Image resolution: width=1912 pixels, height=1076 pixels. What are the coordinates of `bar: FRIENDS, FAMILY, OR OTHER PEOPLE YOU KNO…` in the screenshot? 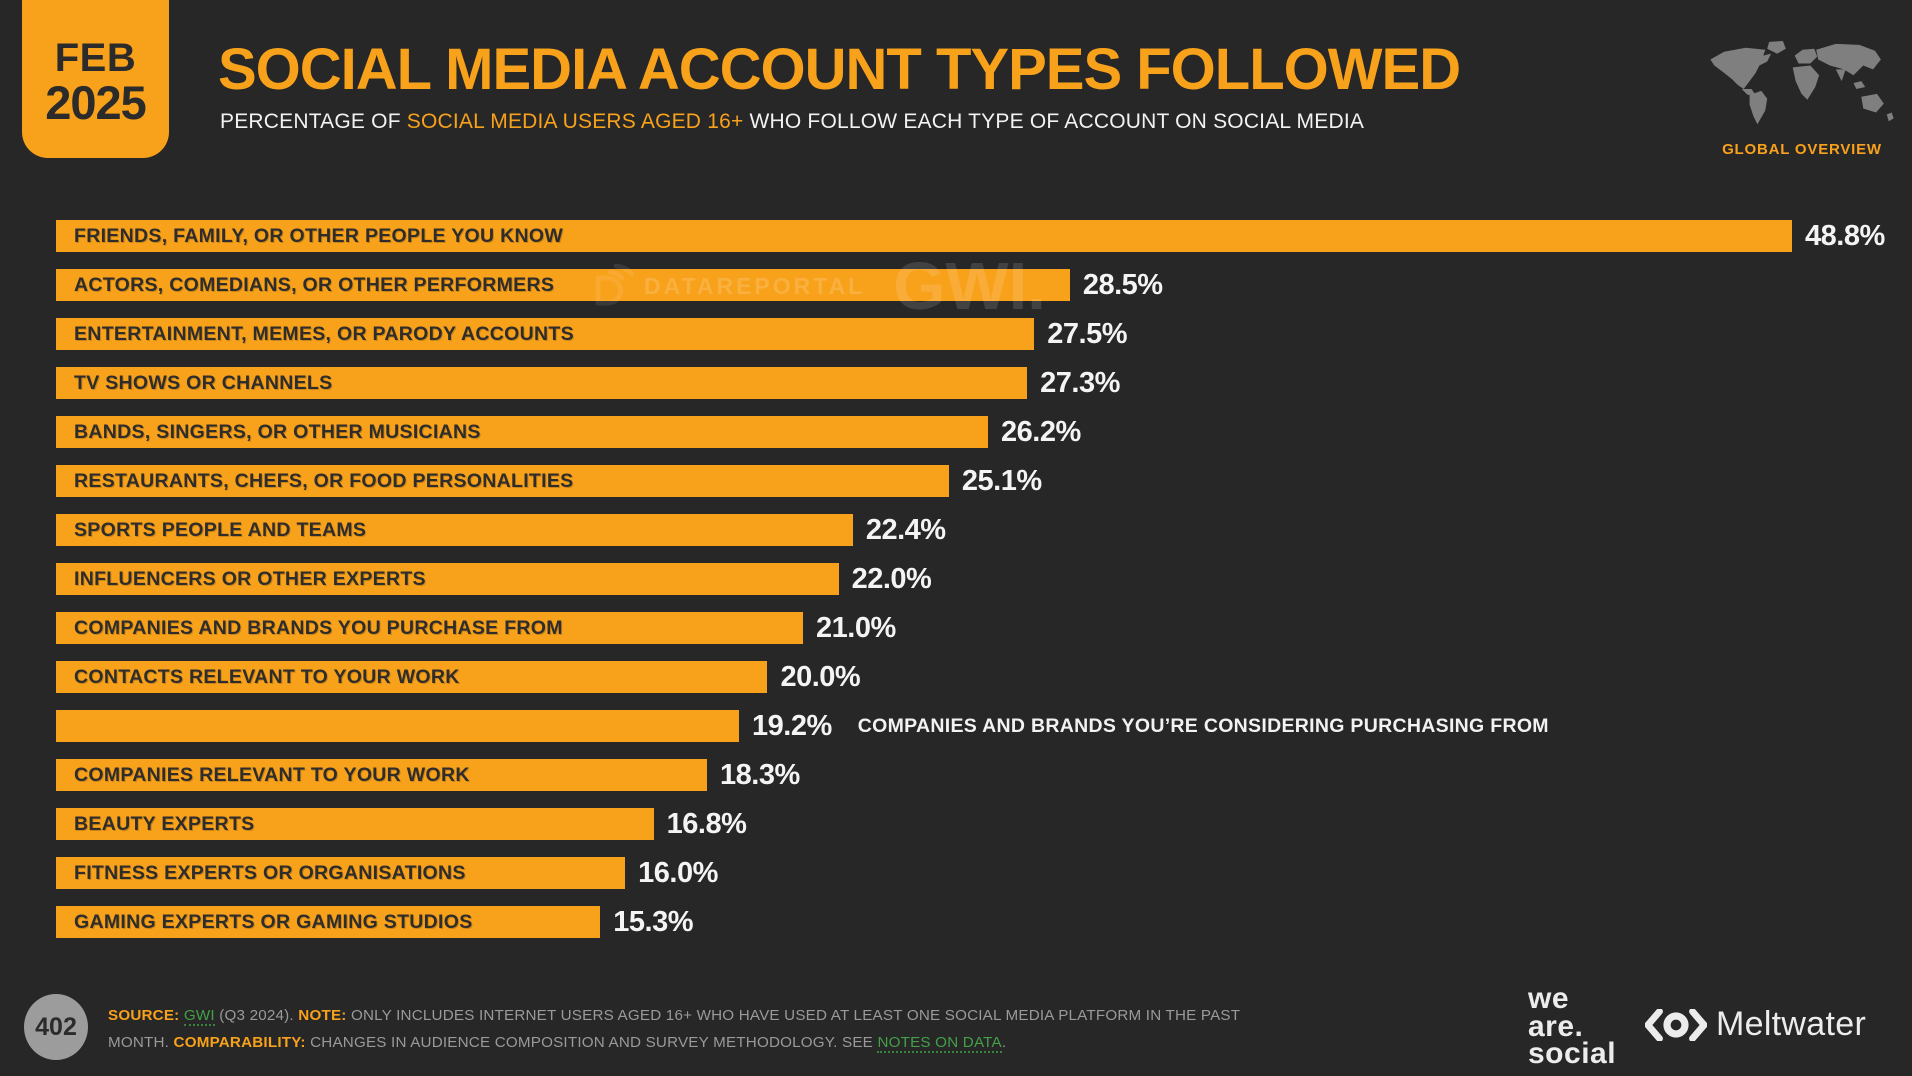 It's located at (924, 236).